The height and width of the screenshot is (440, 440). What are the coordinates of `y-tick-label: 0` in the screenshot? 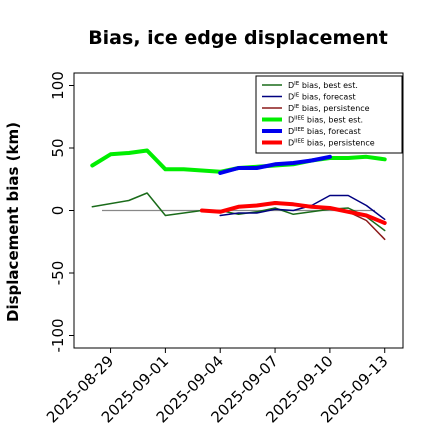 It's located at (58, 211).